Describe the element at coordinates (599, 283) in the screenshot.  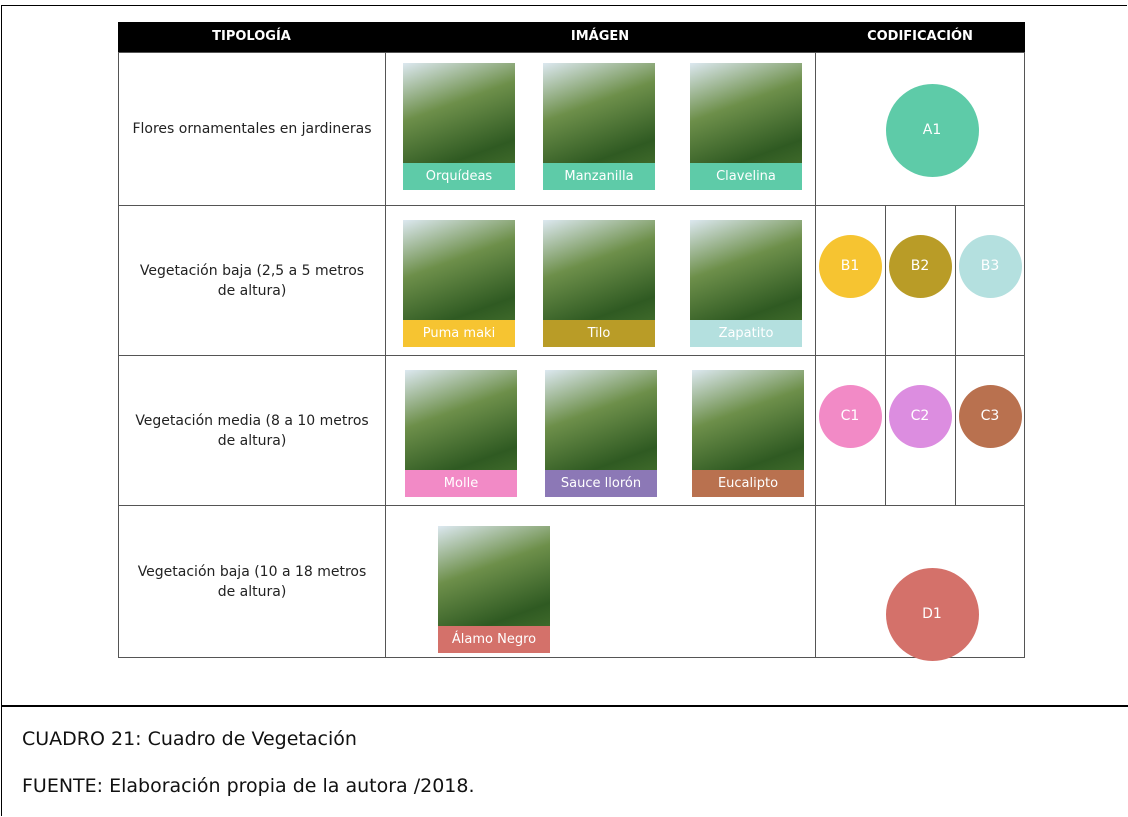
I see `plant-photo: Tilo` at that location.